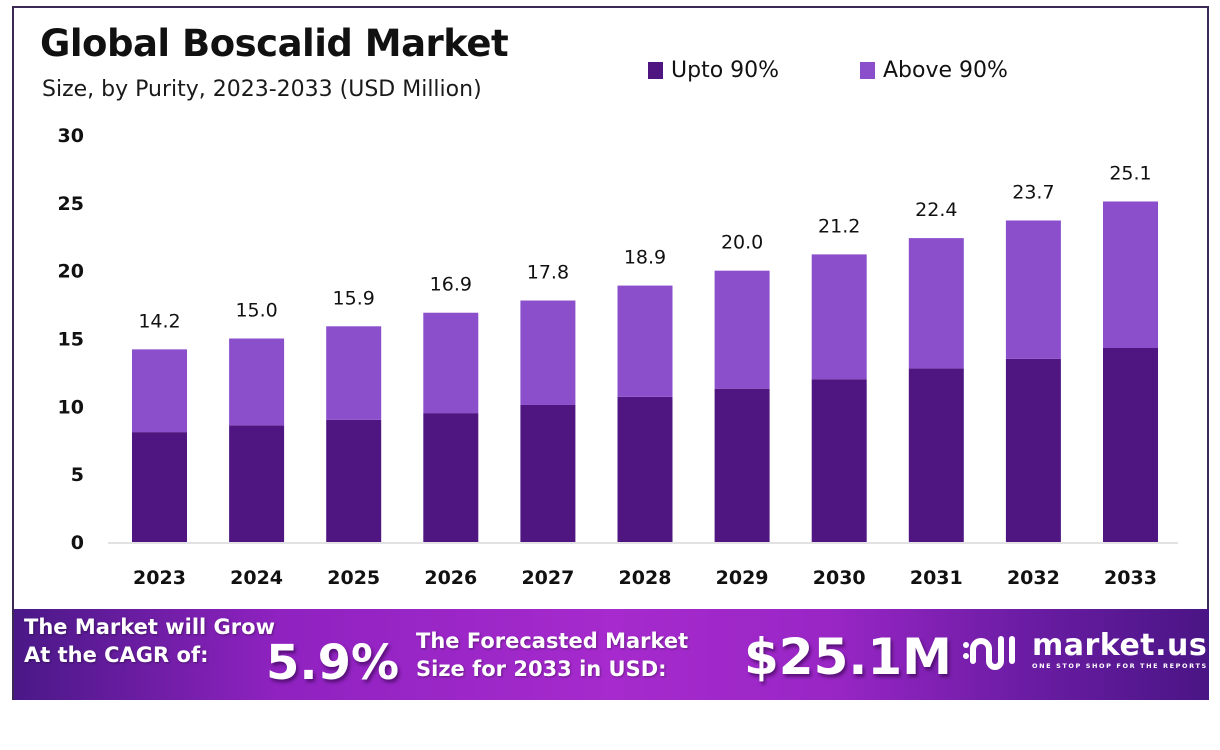 The width and height of the screenshot is (1220, 750). Describe the element at coordinates (1130, 173) in the screenshot. I see `data-label-total: 25.1` at that location.